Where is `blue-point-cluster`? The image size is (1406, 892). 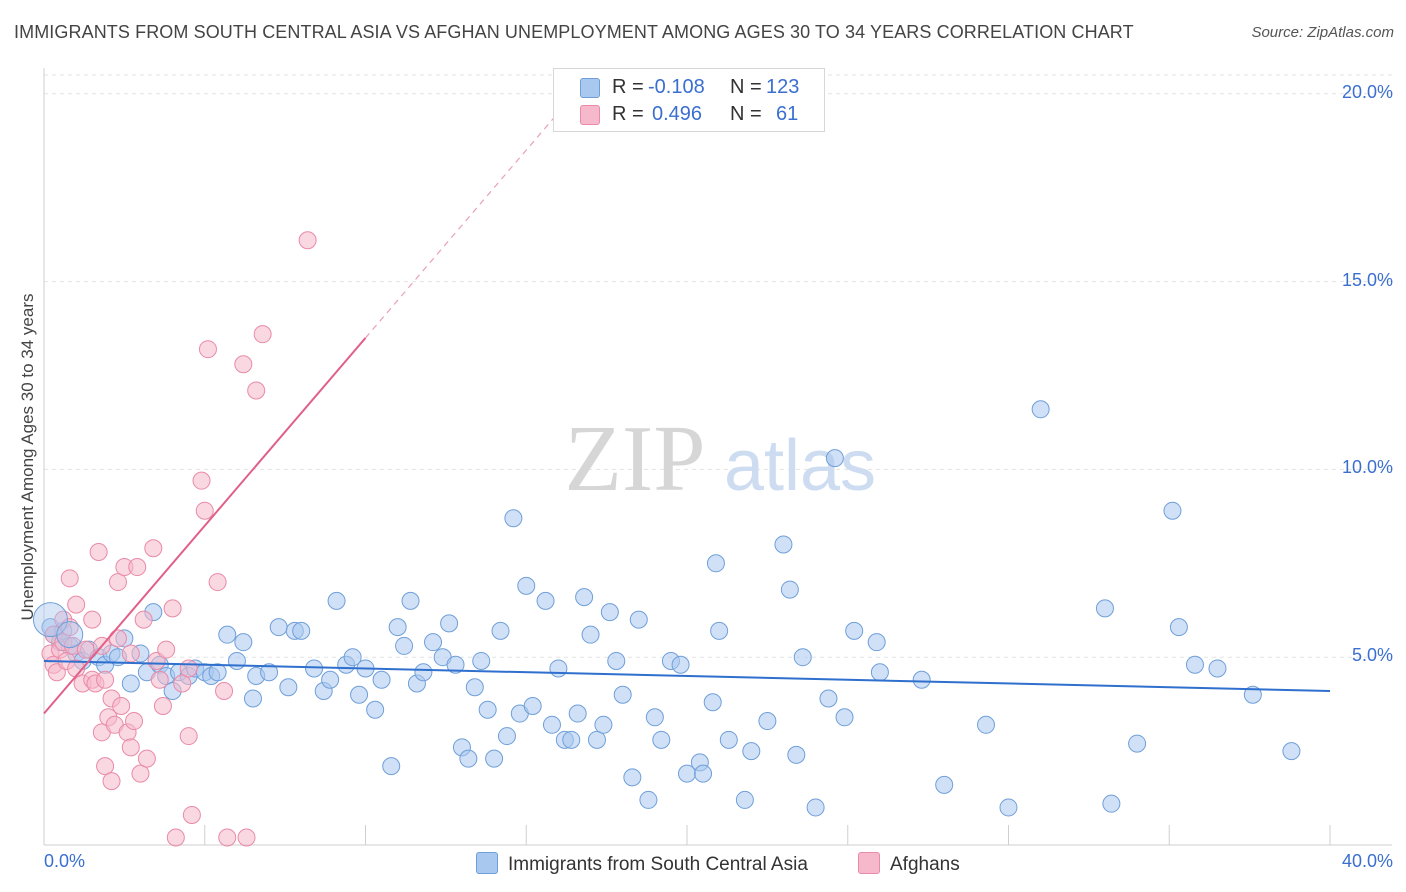 blue-point-cluster is located at coordinates (70, 635).